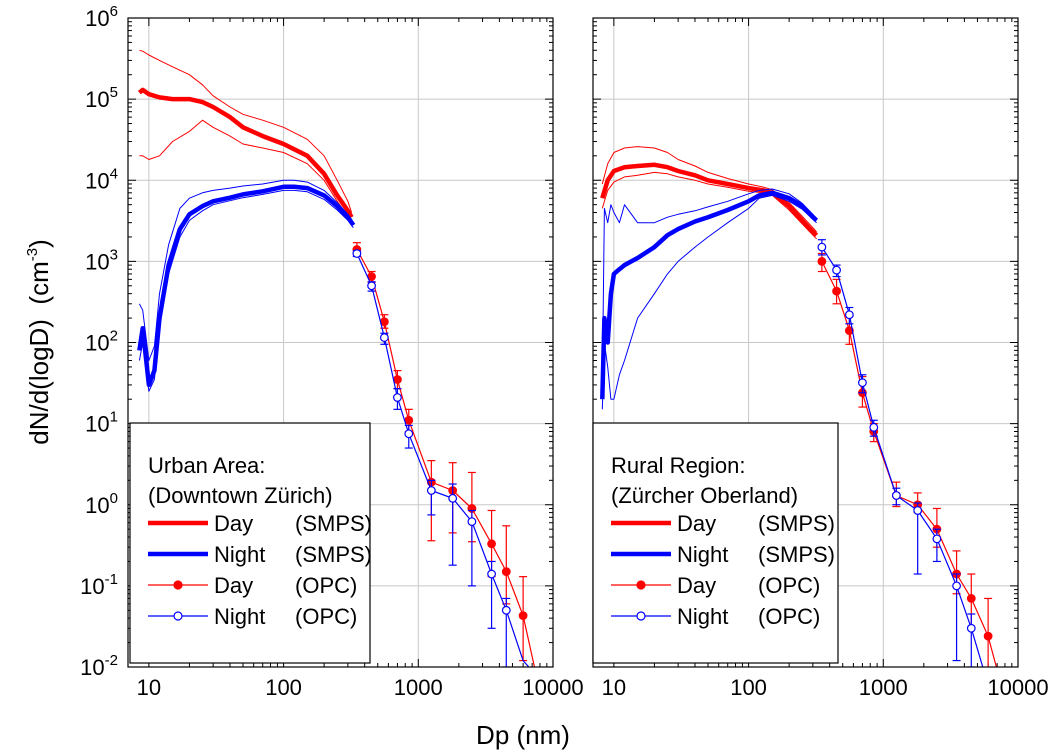 Image resolution: width=1055 pixels, height=755 pixels. What do you see at coordinates (114, 11) in the screenshot?
I see `y-tick-exponent: 6` at bounding box center [114, 11].